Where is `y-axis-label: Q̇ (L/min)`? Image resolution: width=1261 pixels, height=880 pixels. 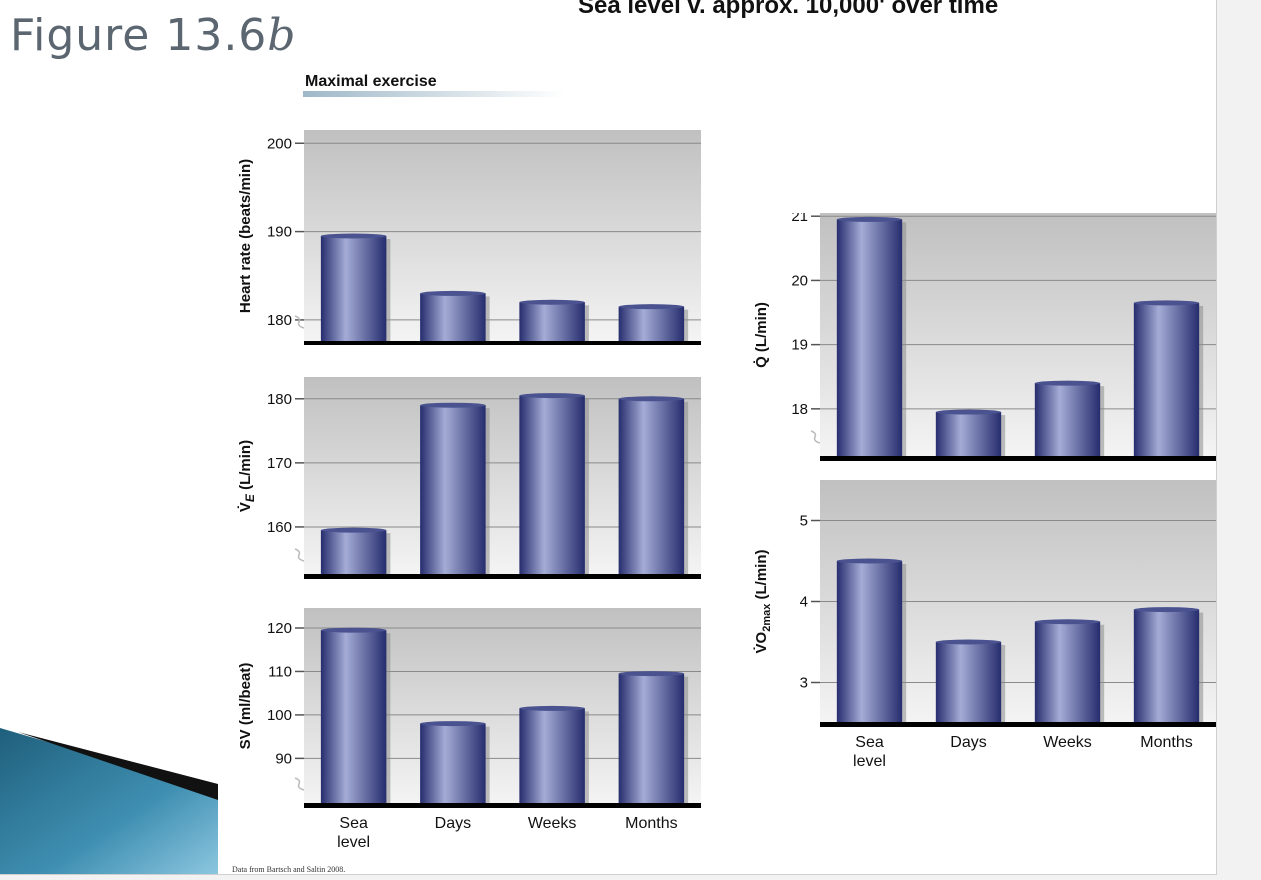 y-axis-label: Q̇ (L/min) is located at coordinates (761, 335).